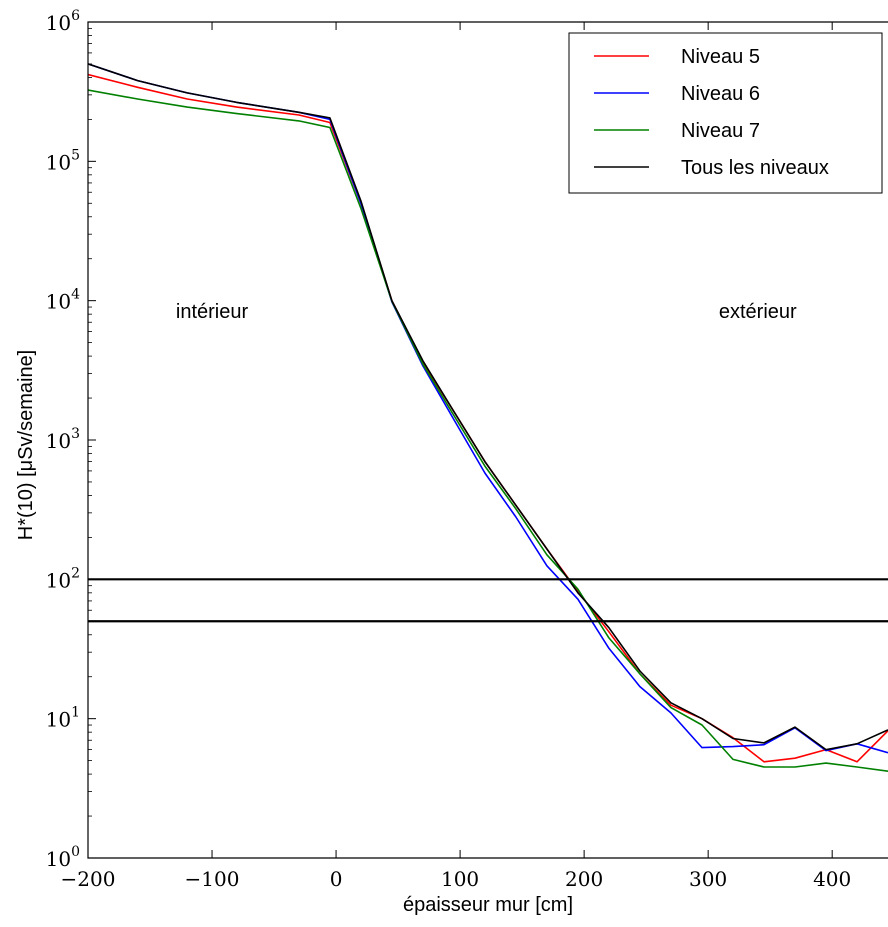  What do you see at coordinates (720, 57) in the screenshot?
I see `legend-label: Niveau 5` at bounding box center [720, 57].